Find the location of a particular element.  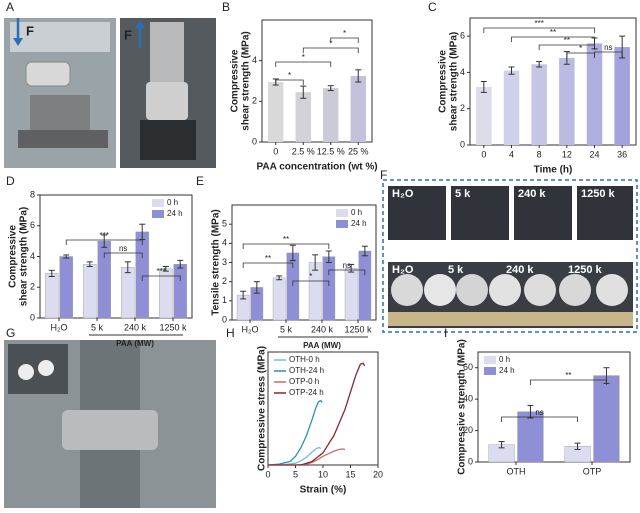

sample-label: H₂O is located at coordinates (403, 194).